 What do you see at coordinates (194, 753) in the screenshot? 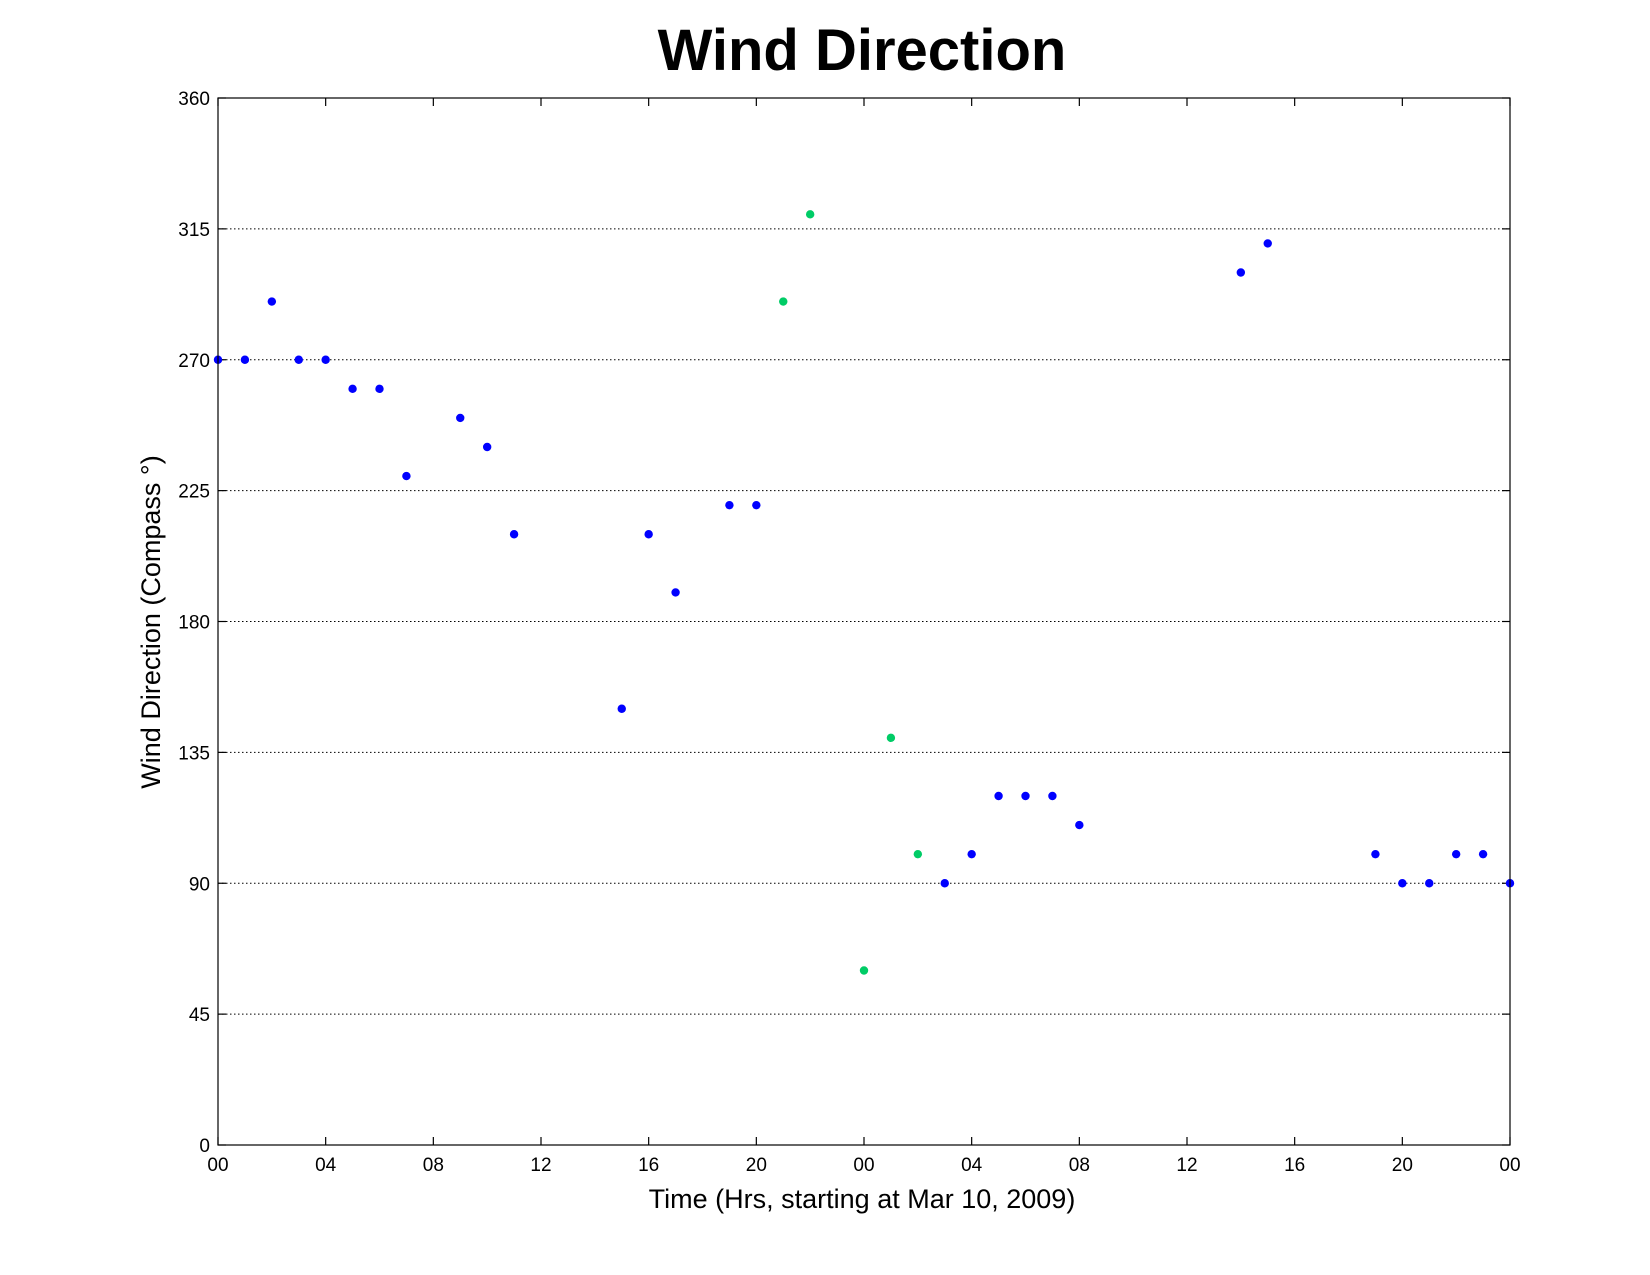
I see `y-tick-label: 135` at bounding box center [194, 753].